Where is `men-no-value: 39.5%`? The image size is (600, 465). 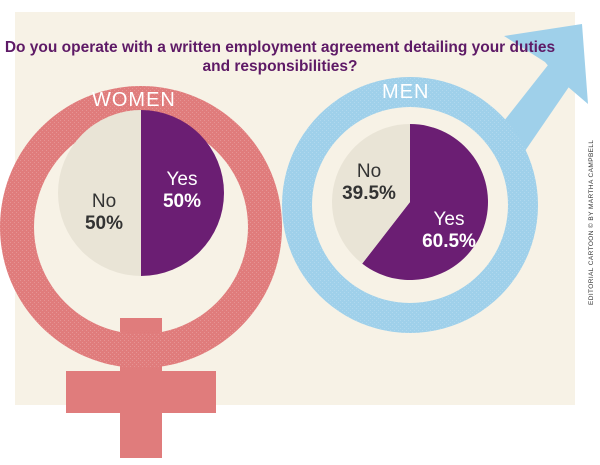 men-no-value: 39.5% is located at coordinates (369, 193).